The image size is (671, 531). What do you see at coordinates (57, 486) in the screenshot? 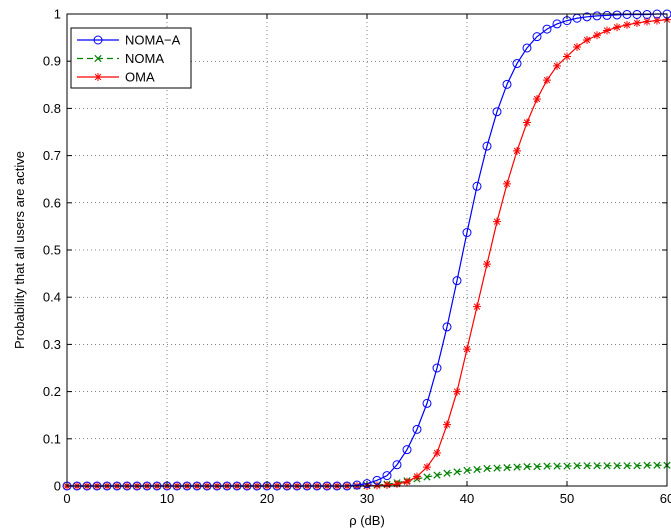
I see `y-tick-label: 0` at bounding box center [57, 486].